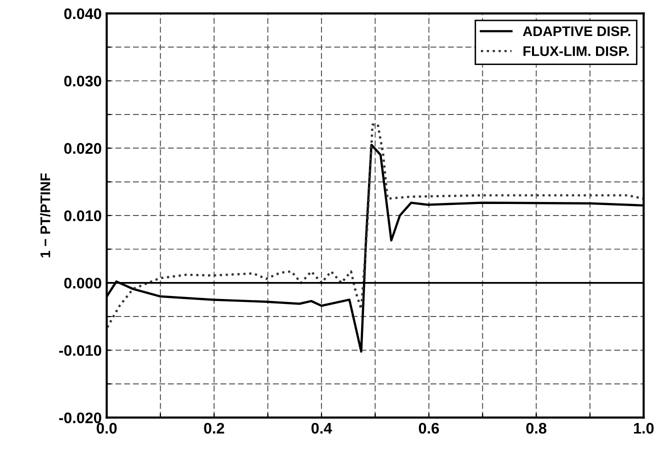  What do you see at coordinates (83, 283) in the screenshot?
I see `y-tick-label: 0.000` at bounding box center [83, 283].